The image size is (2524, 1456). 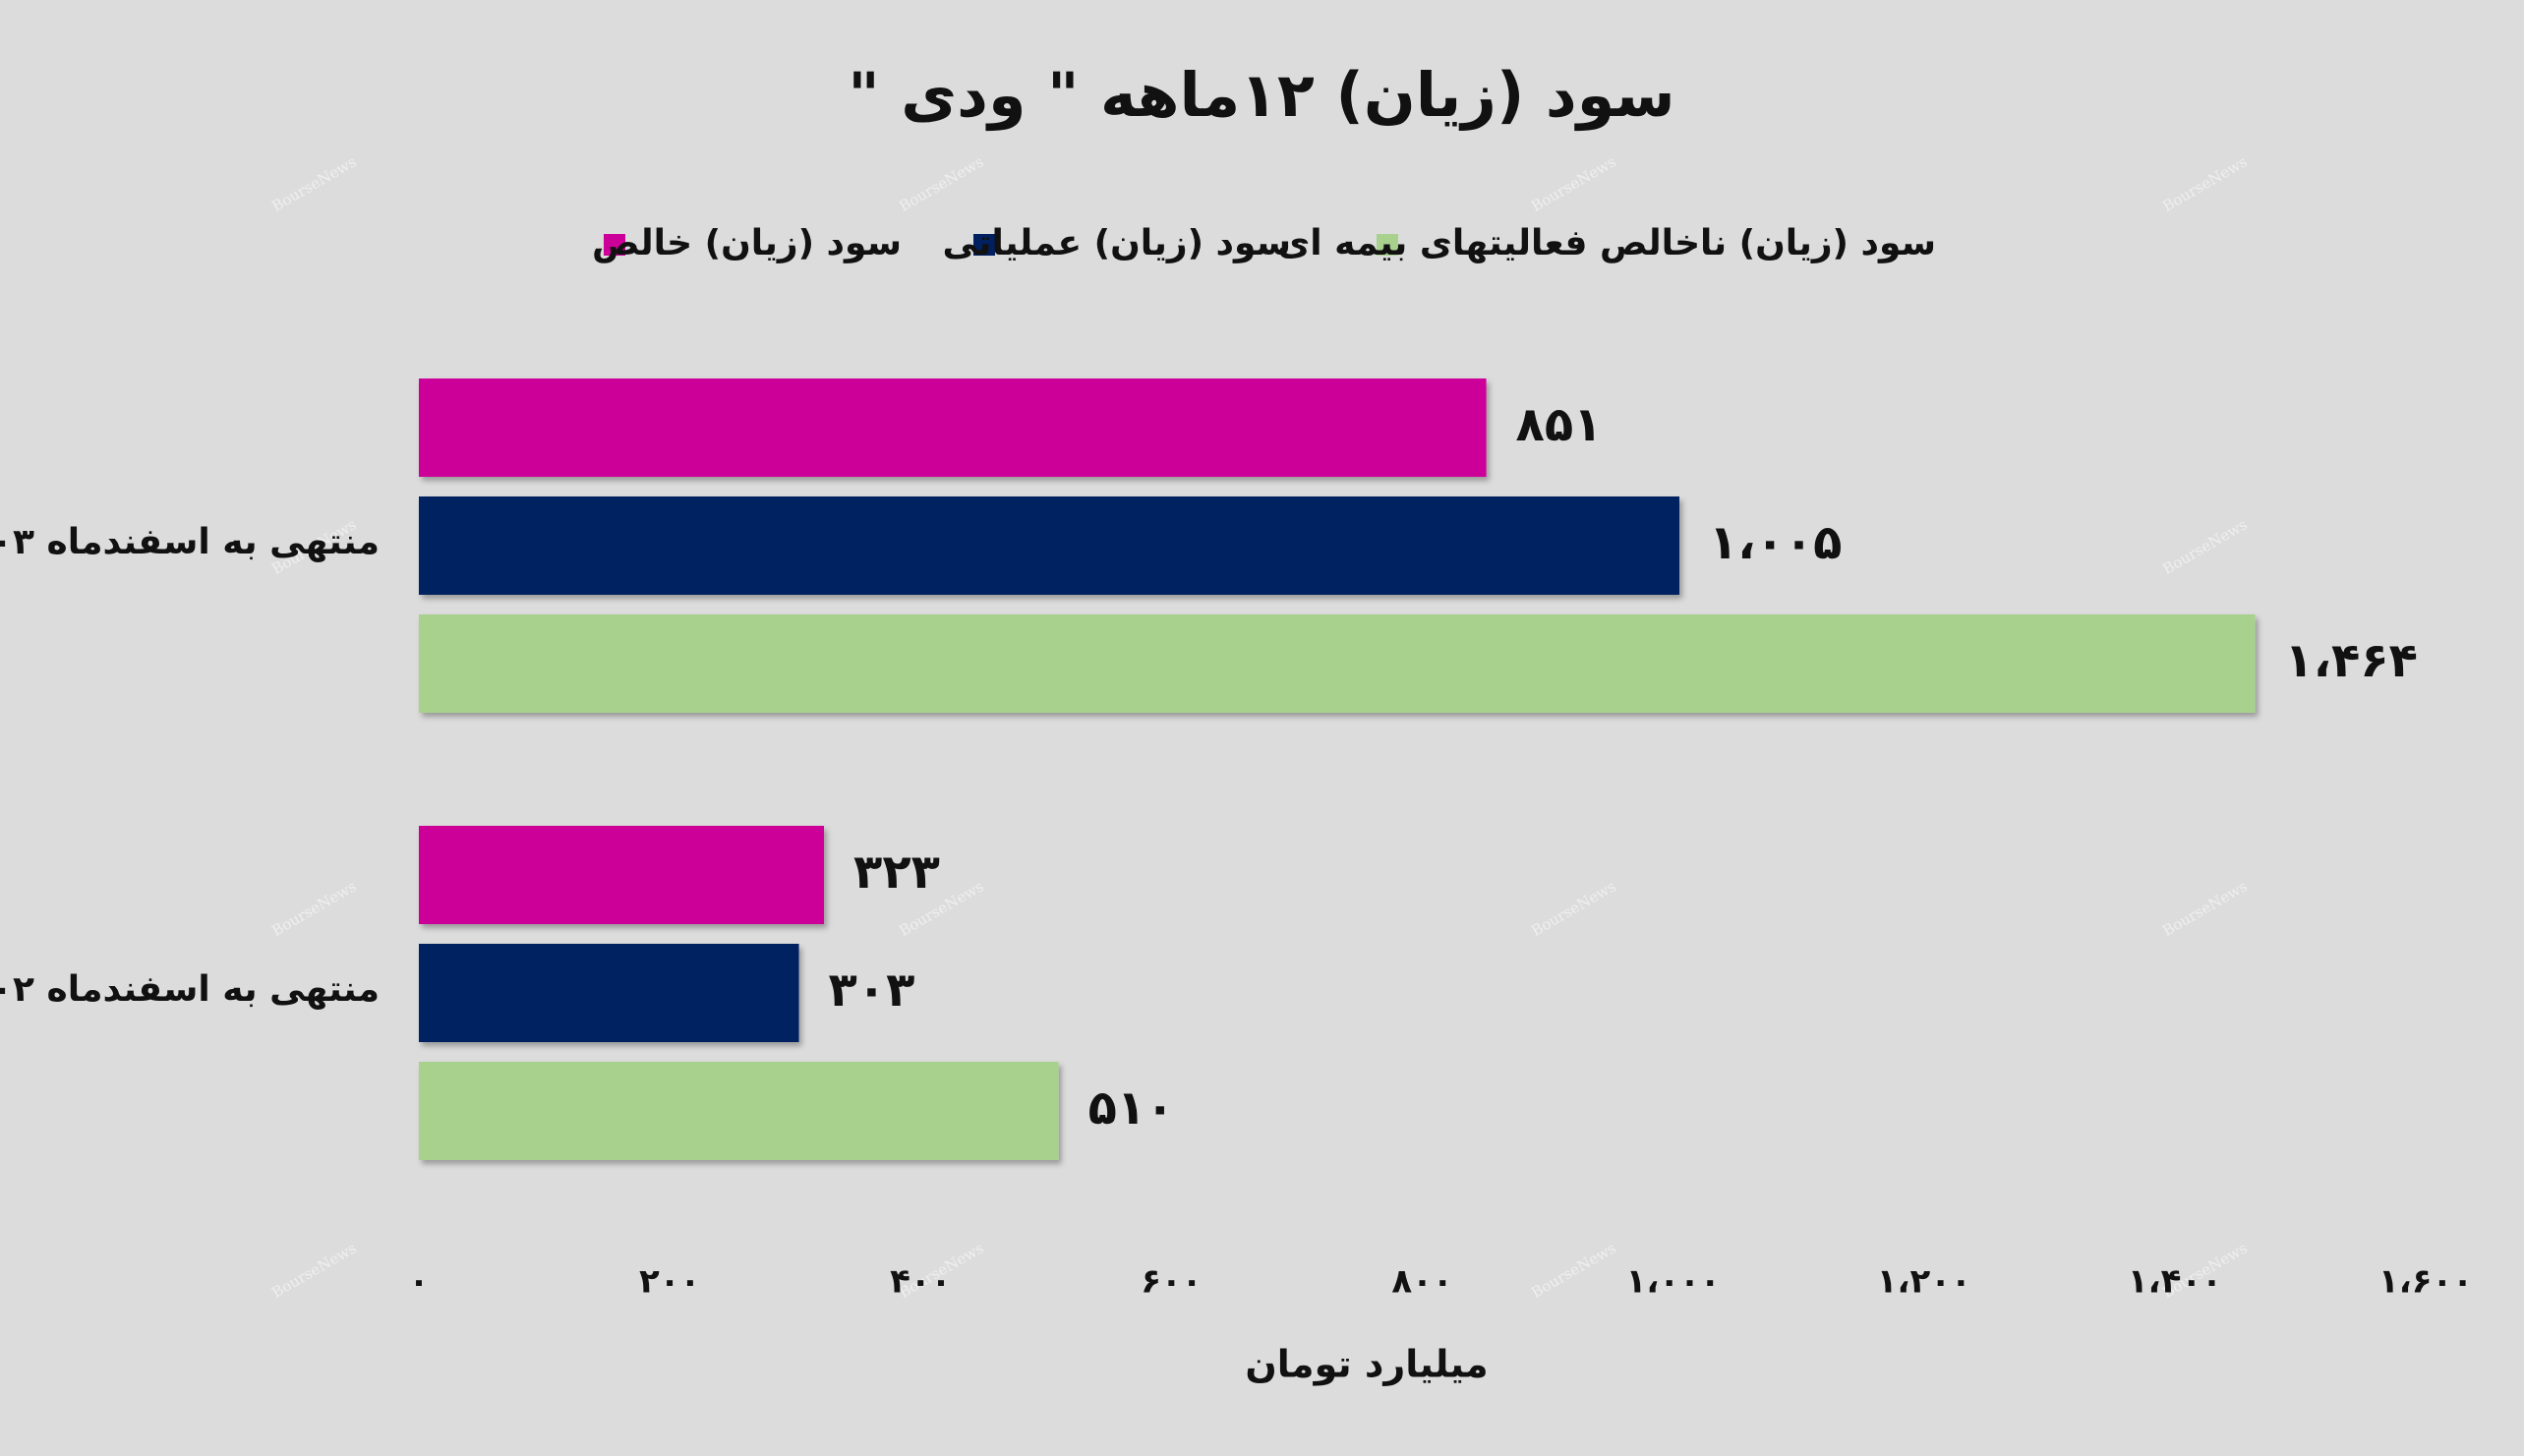 I want to click on value-label: ۸۵۱, so click(x=1559, y=424).